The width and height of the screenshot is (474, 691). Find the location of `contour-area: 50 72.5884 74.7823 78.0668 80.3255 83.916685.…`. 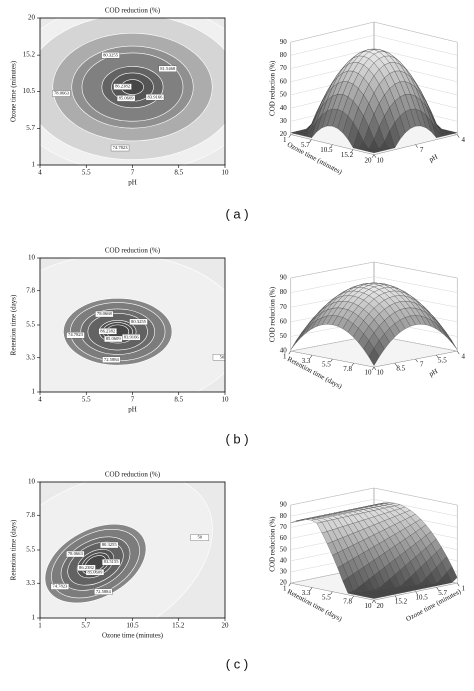

contour-area: 50 72.5884 74.7823 78.0668 80.3255 83.916685.… is located at coordinates (122, 331).